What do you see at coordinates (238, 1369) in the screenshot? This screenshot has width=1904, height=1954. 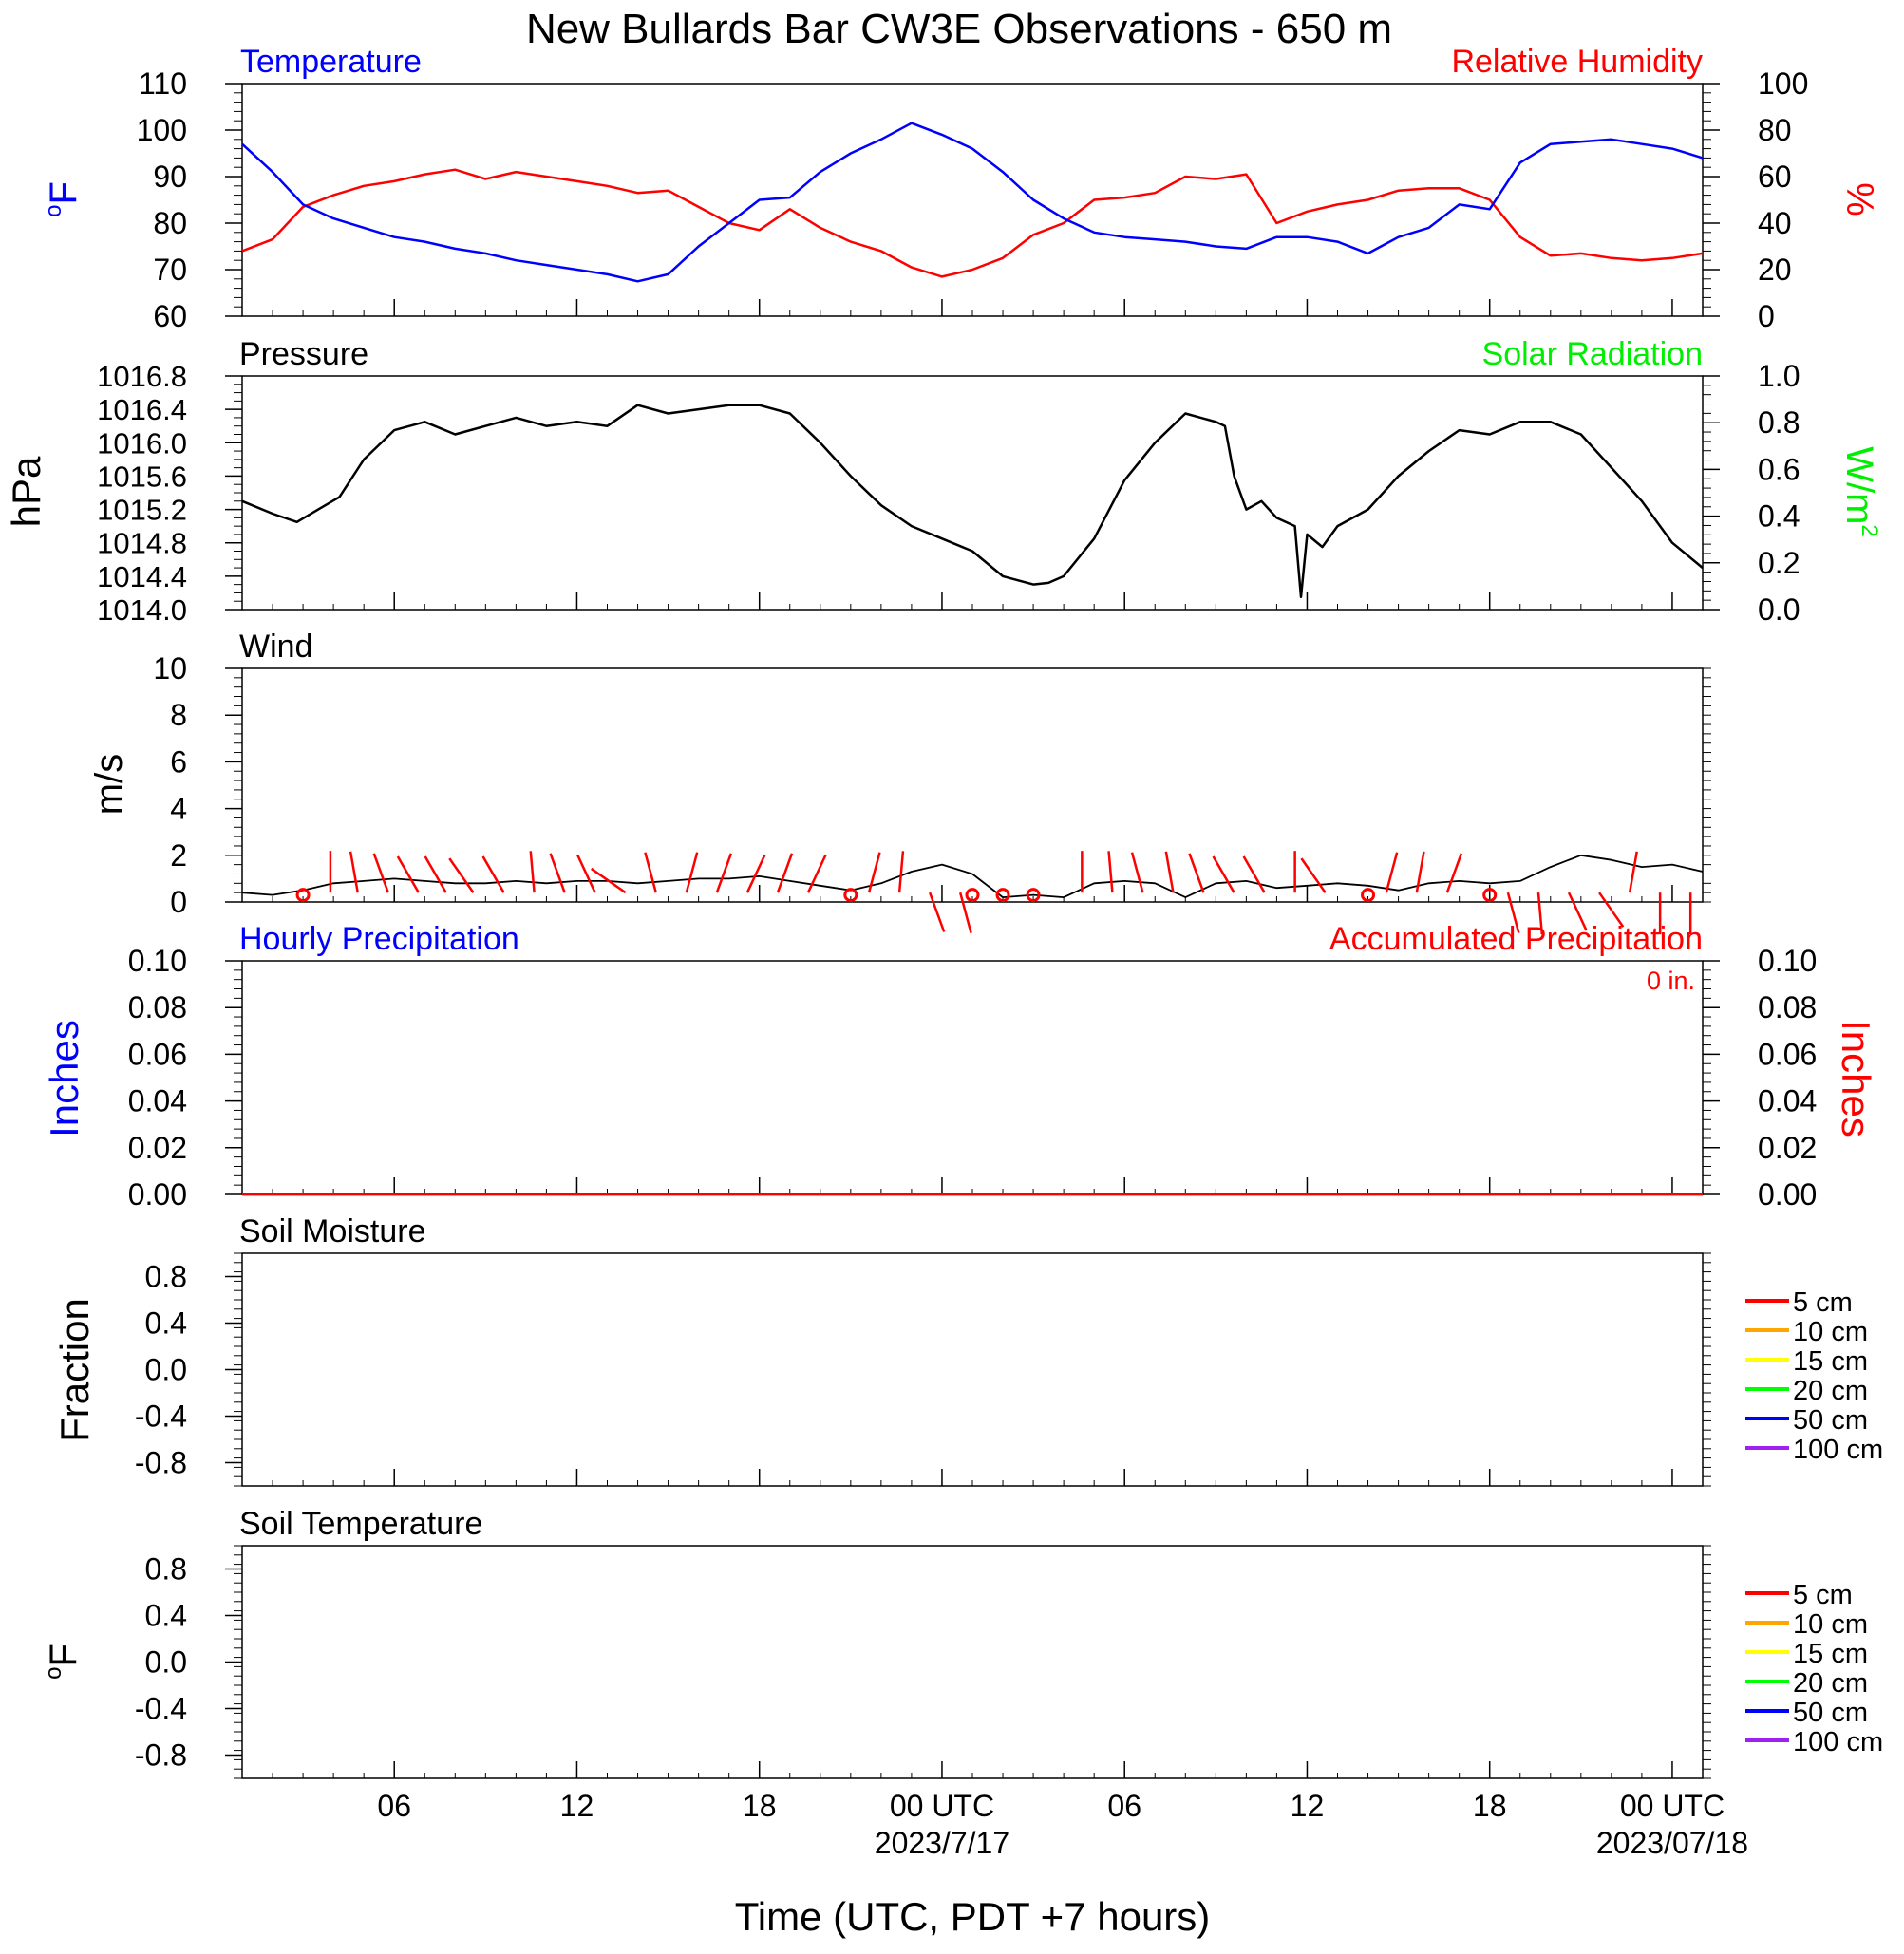 I see `soil-moisture-minor-ticks` at bounding box center [238, 1369].